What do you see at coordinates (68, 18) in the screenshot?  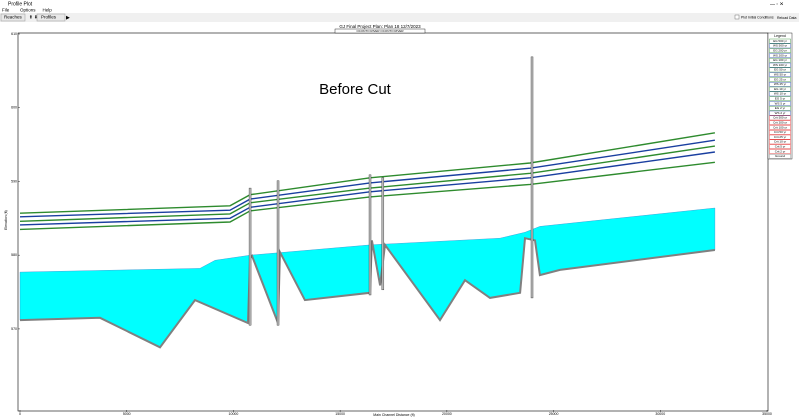 I see `play-button: ▶` at bounding box center [68, 18].